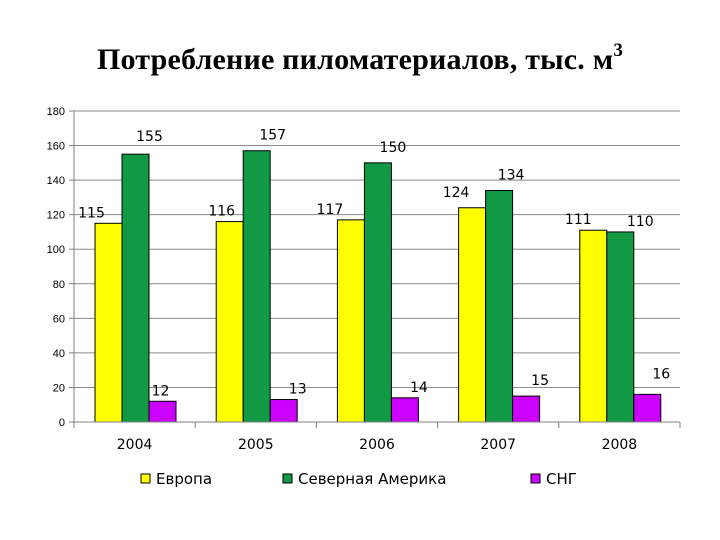 This screenshot has width=720, height=540. Describe the element at coordinates (149, 137) in the screenshot. I see `data-label: 155` at that location.